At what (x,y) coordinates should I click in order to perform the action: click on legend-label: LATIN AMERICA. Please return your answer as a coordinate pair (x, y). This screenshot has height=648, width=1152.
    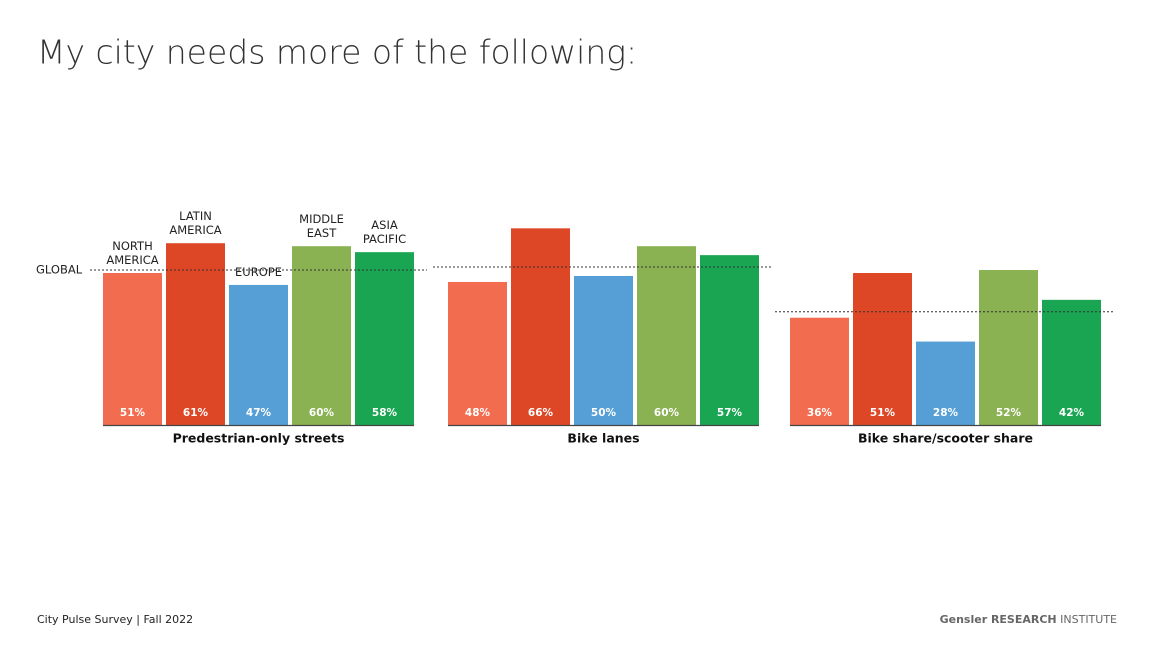
    Looking at the image, I should click on (195, 223).